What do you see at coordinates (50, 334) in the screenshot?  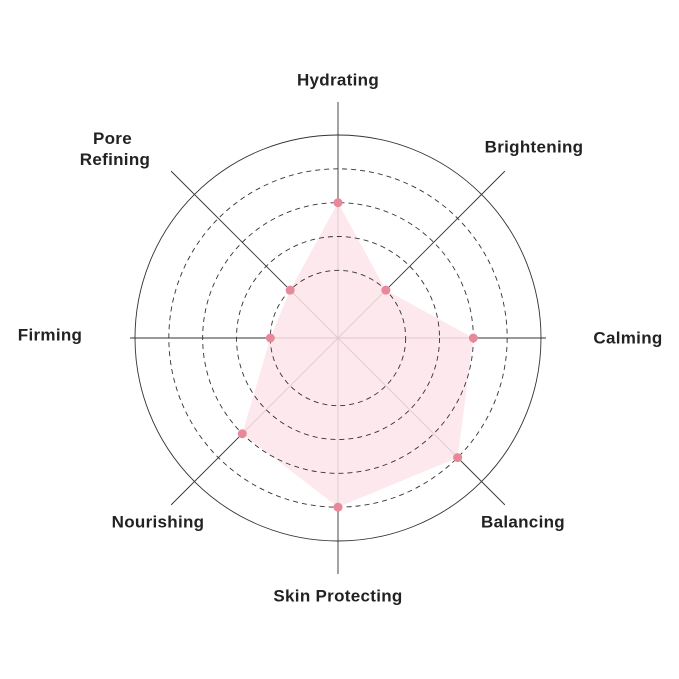 I see `category-label: Firming` at bounding box center [50, 334].